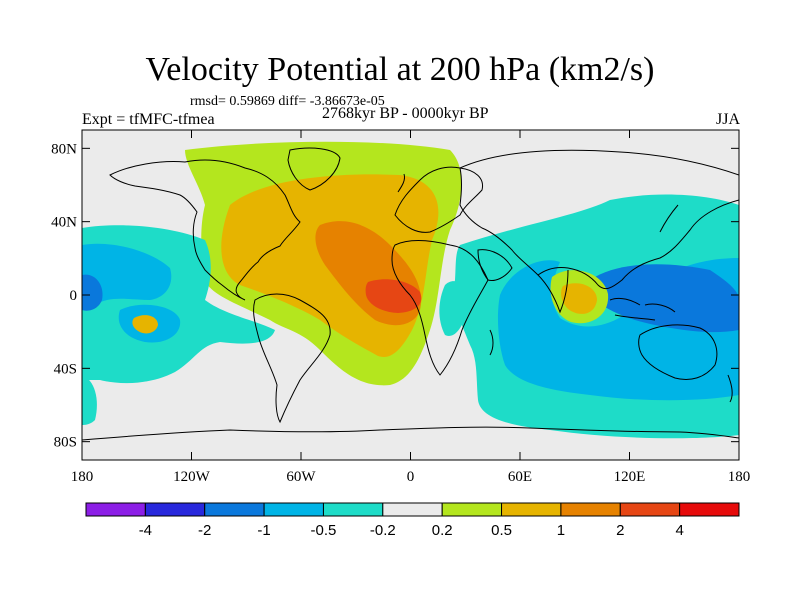  What do you see at coordinates (64, 223) in the screenshot?
I see `lat-tick-label: 40N` at bounding box center [64, 223].